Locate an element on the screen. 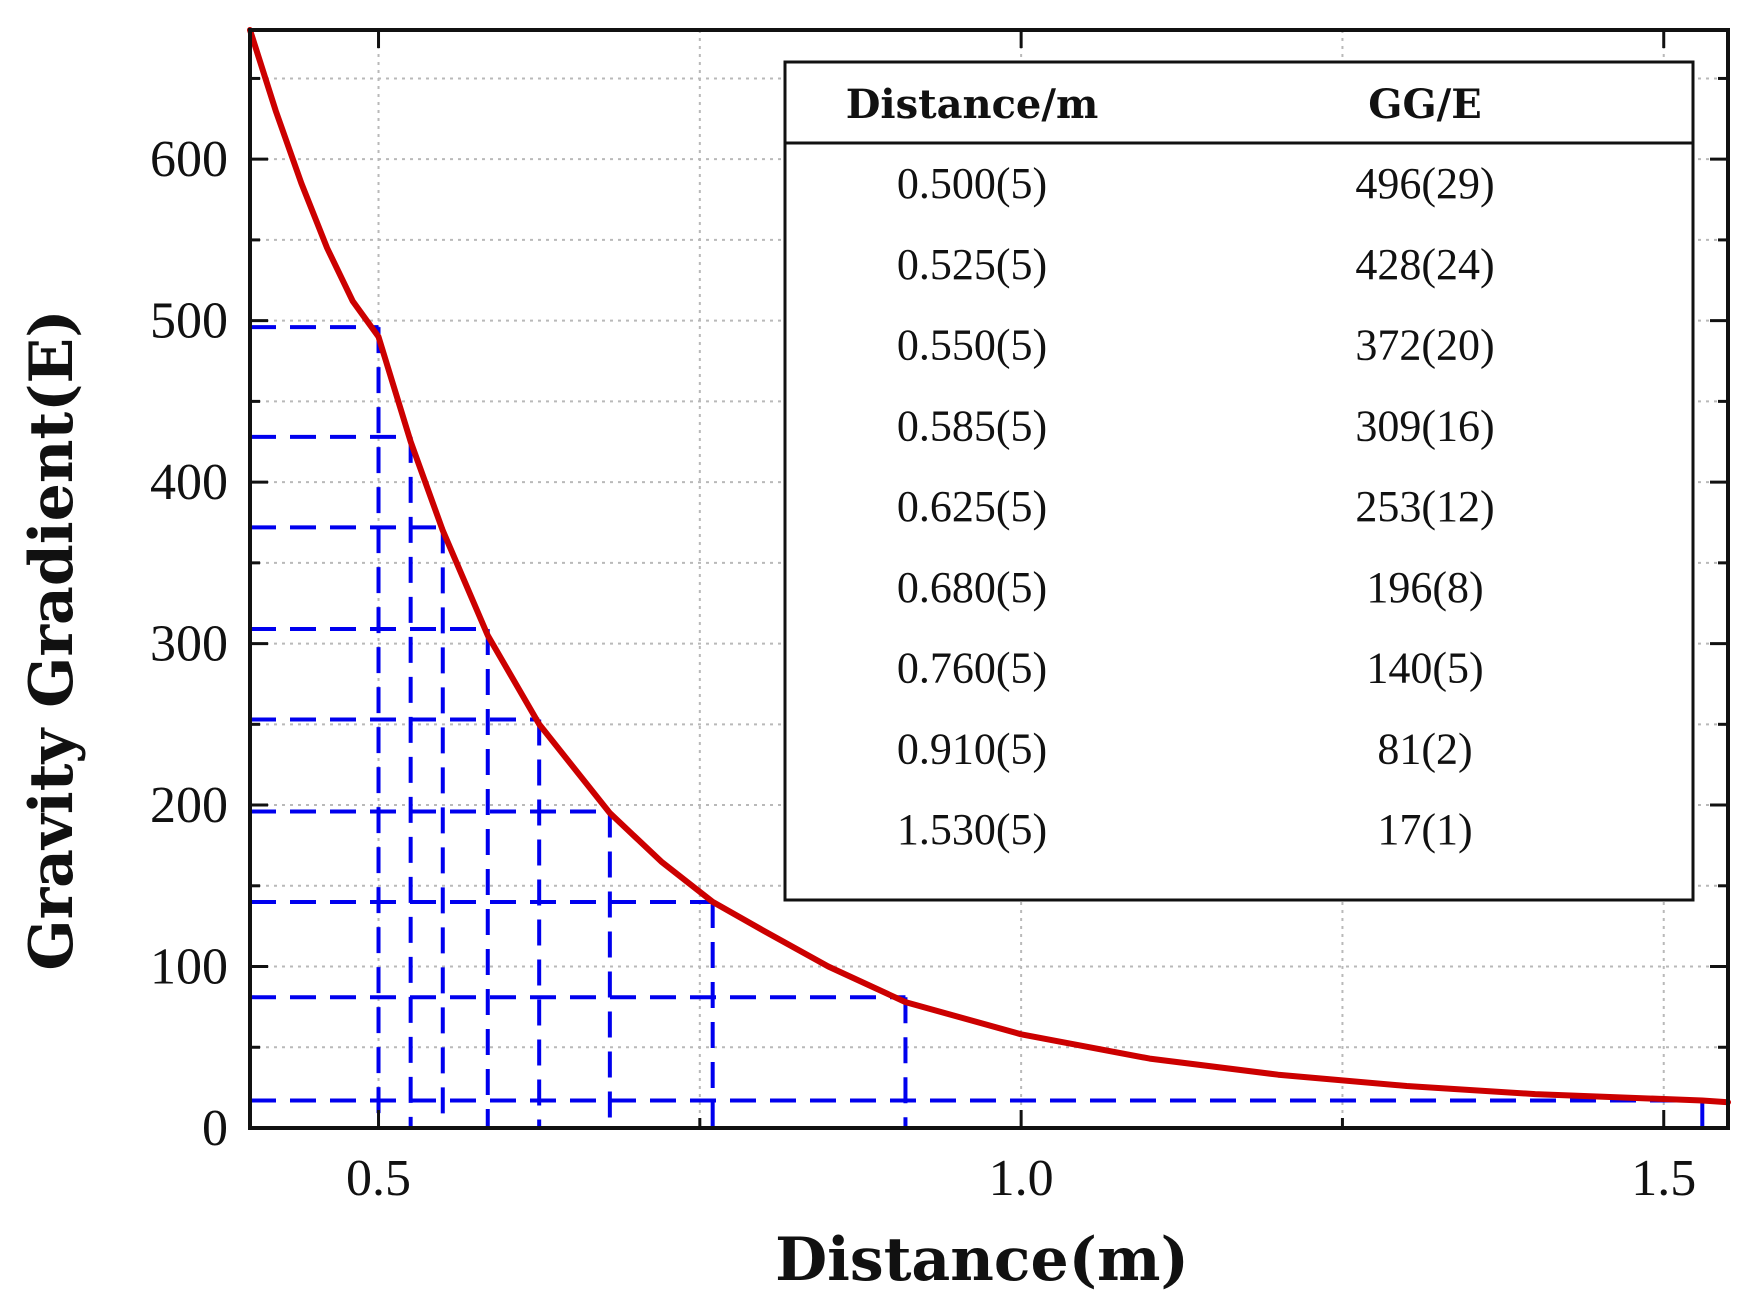 The height and width of the screenshot is (1310, 1749). table-cell: 372(20) is located at coordinates (1424, 345).